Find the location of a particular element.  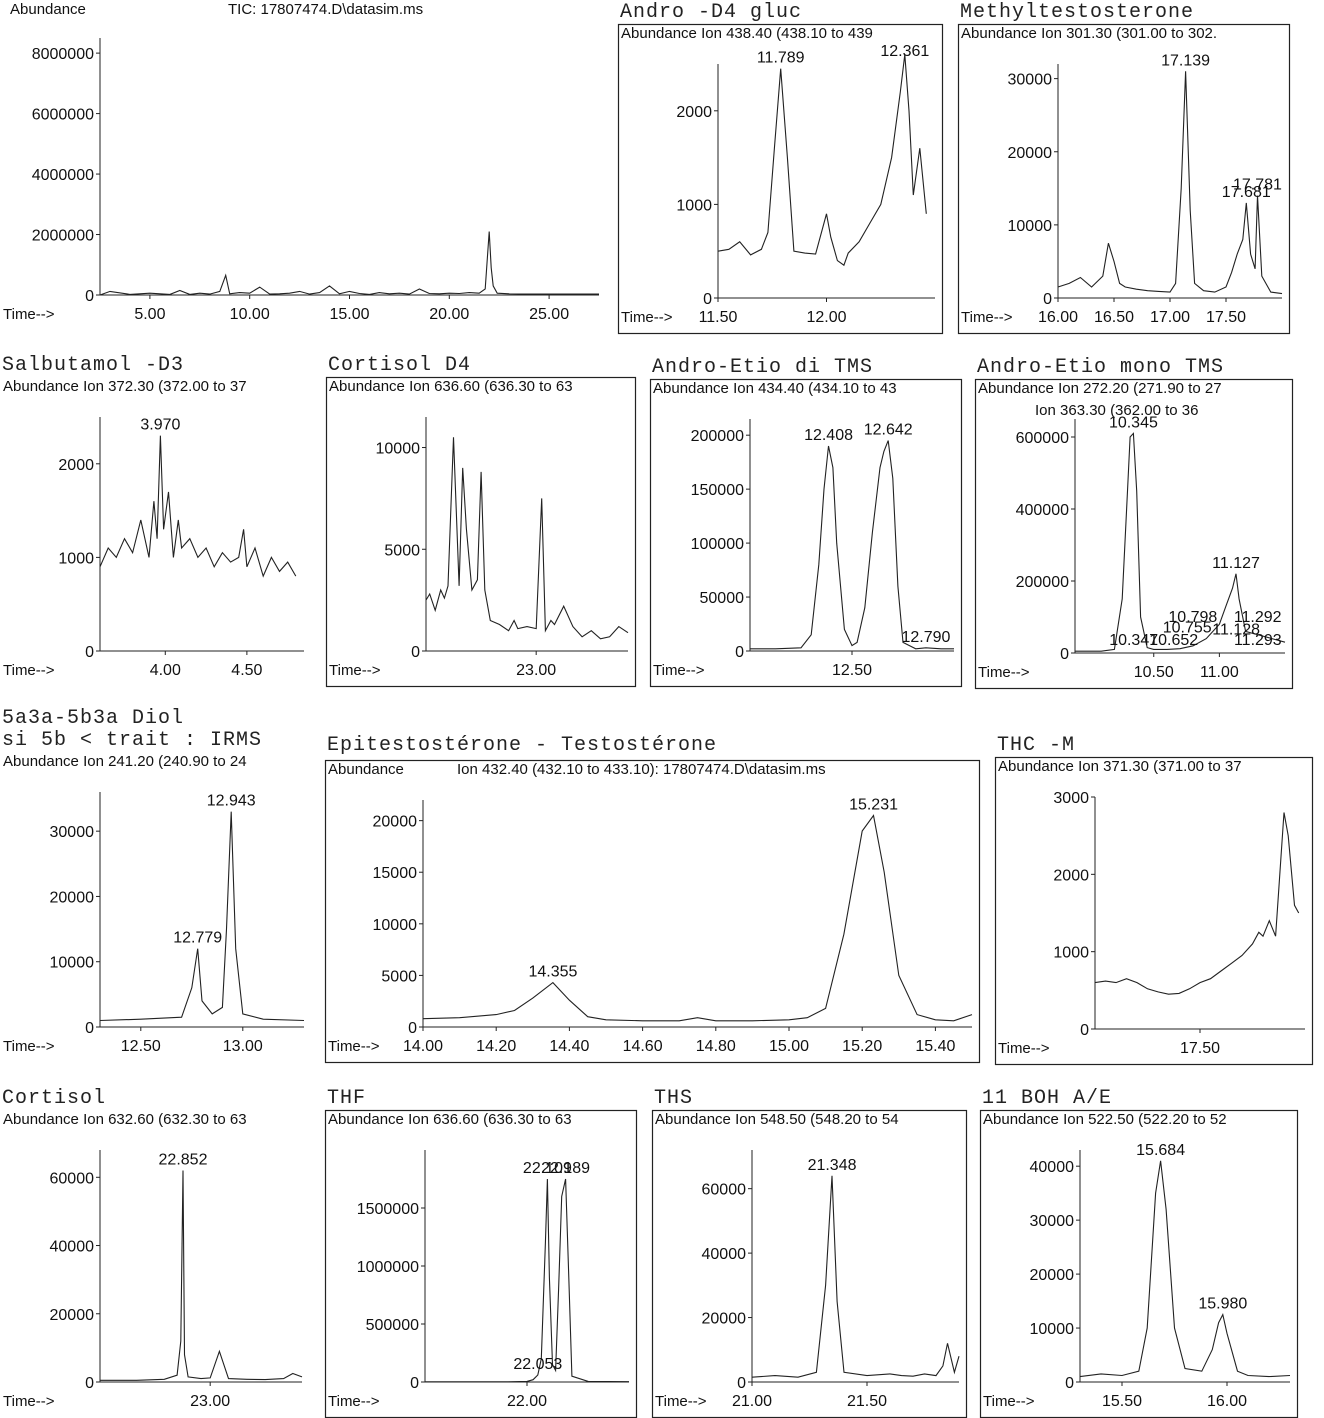

peak-label: 10.345 is located at coordinates (1133, 422).